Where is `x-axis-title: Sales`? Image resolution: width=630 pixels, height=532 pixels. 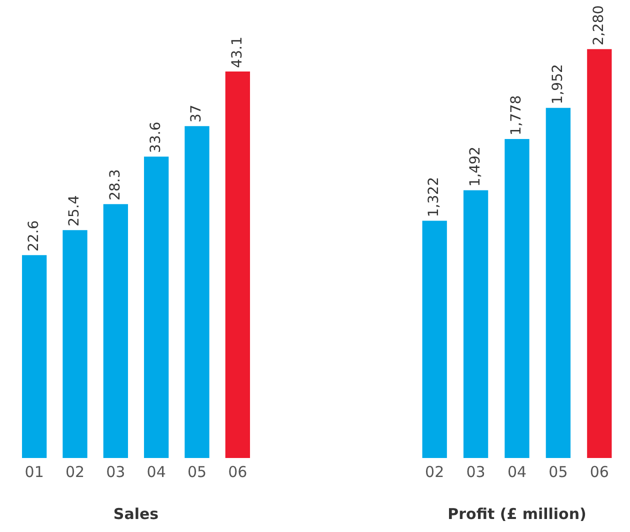 x-axis-title: Sales is located at coordinates (136, 513).